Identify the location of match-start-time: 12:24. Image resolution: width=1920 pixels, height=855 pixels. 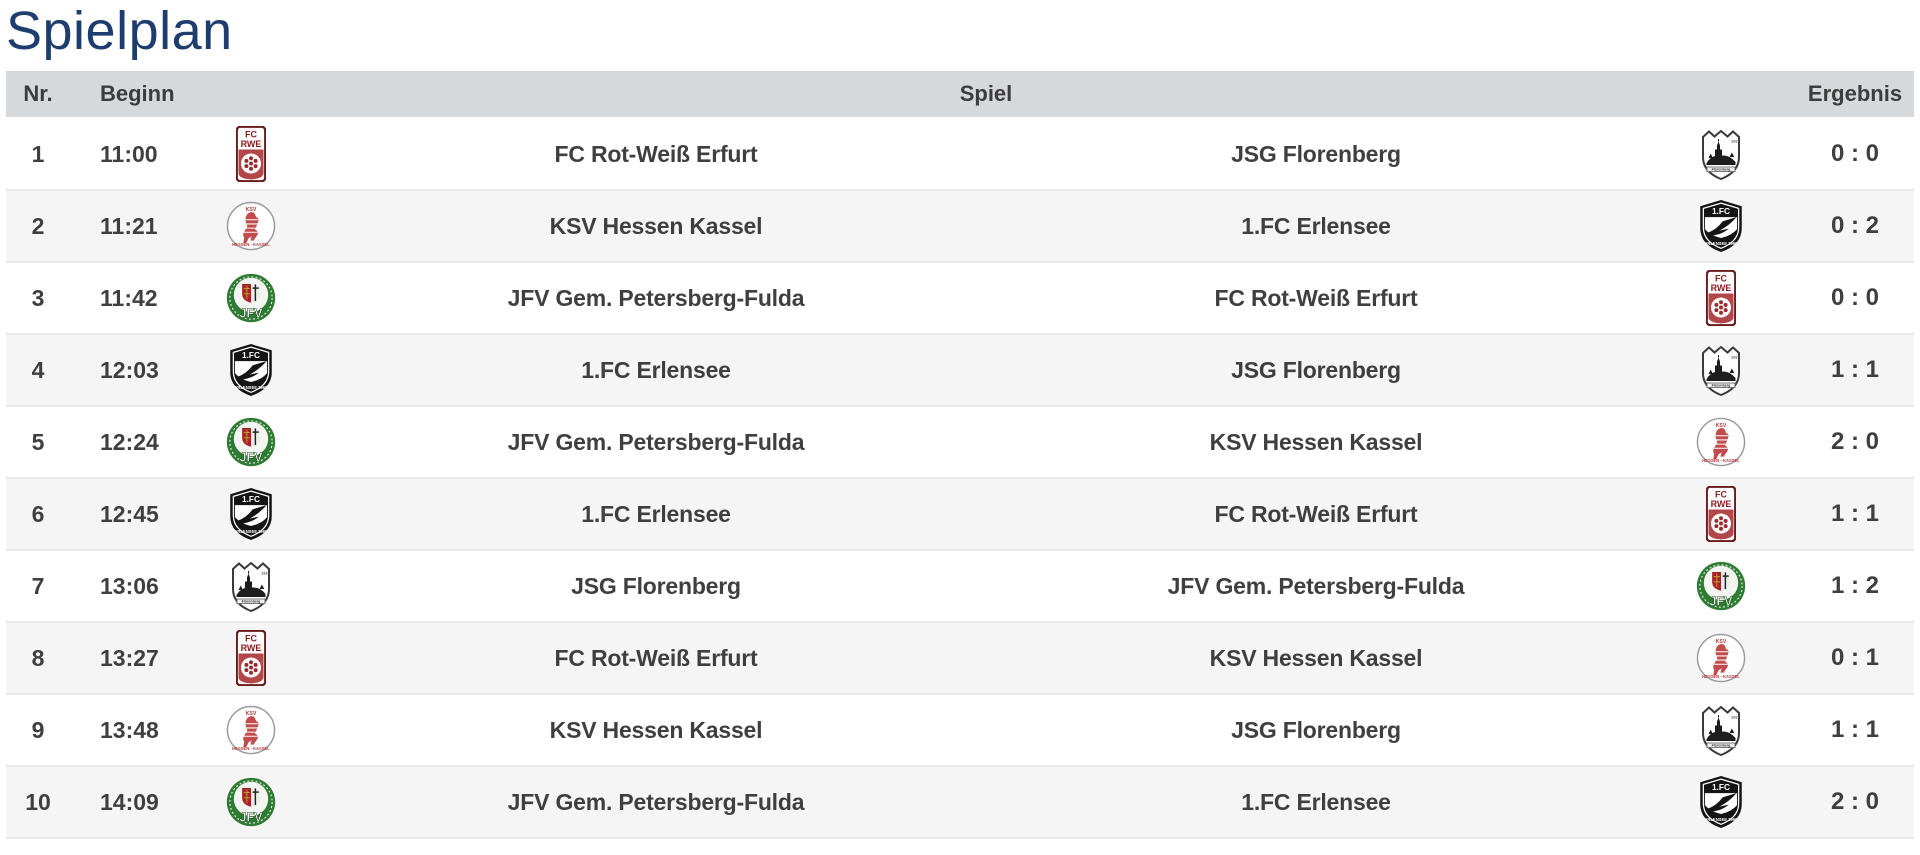
(129, 441).